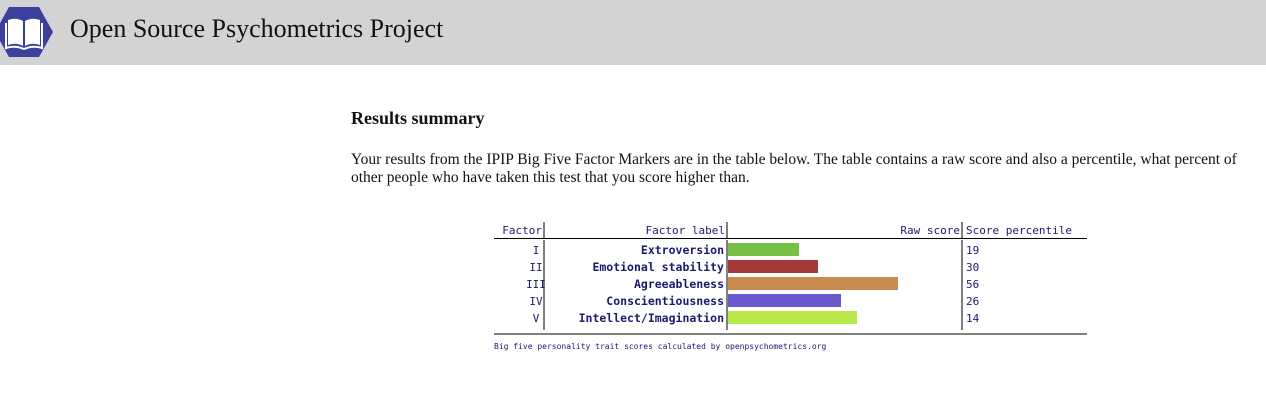 The width and height of the screenshot is (1266, 408). I want to click on factor-number: V, so click(536, 318).